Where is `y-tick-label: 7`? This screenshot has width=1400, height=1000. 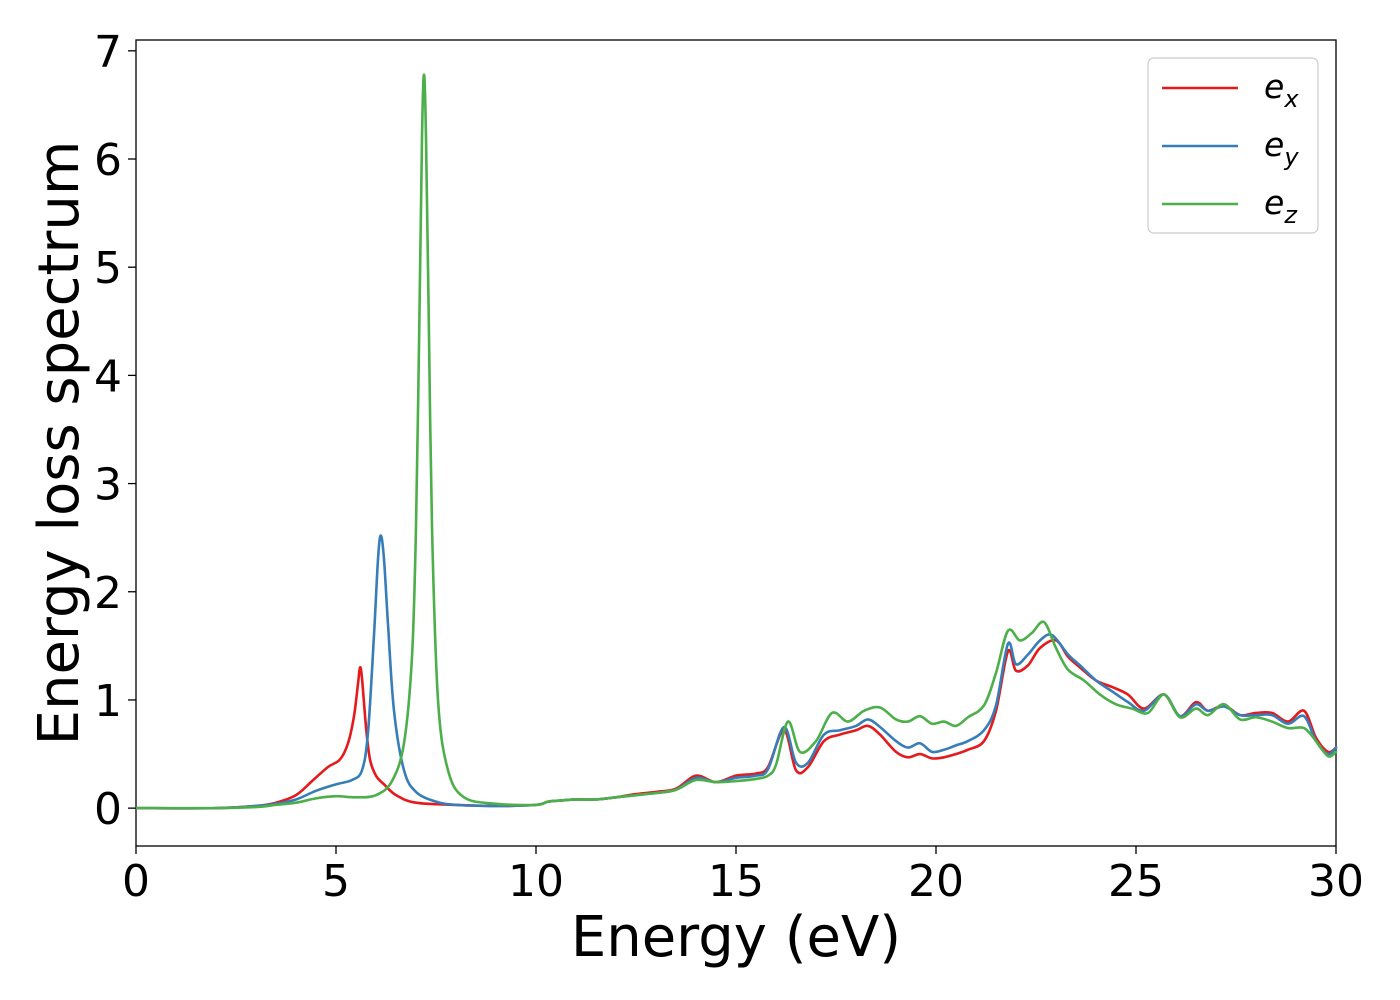 y-tick-label: 7 is located at coordinates (108, 52).